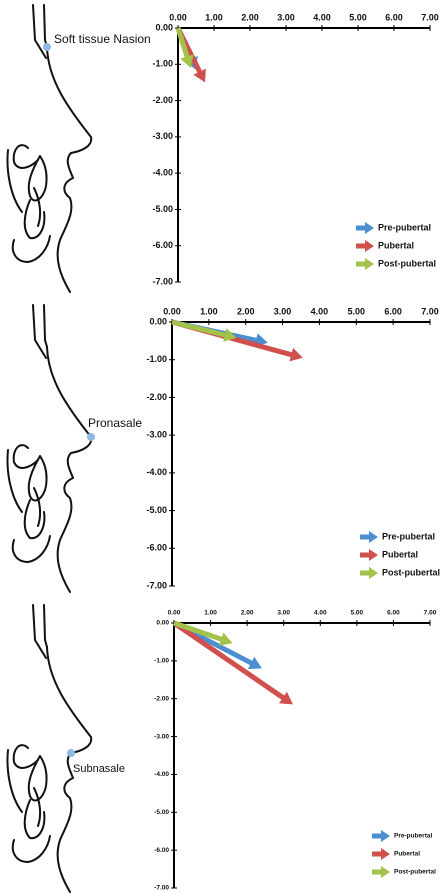 The width and height of the screenshot is (442, 894). What do you see at coordinates (78, 148) in the screenshot?
I see `profile-drawing: Soft tissue Nasion` at bounding box center [78, 148].